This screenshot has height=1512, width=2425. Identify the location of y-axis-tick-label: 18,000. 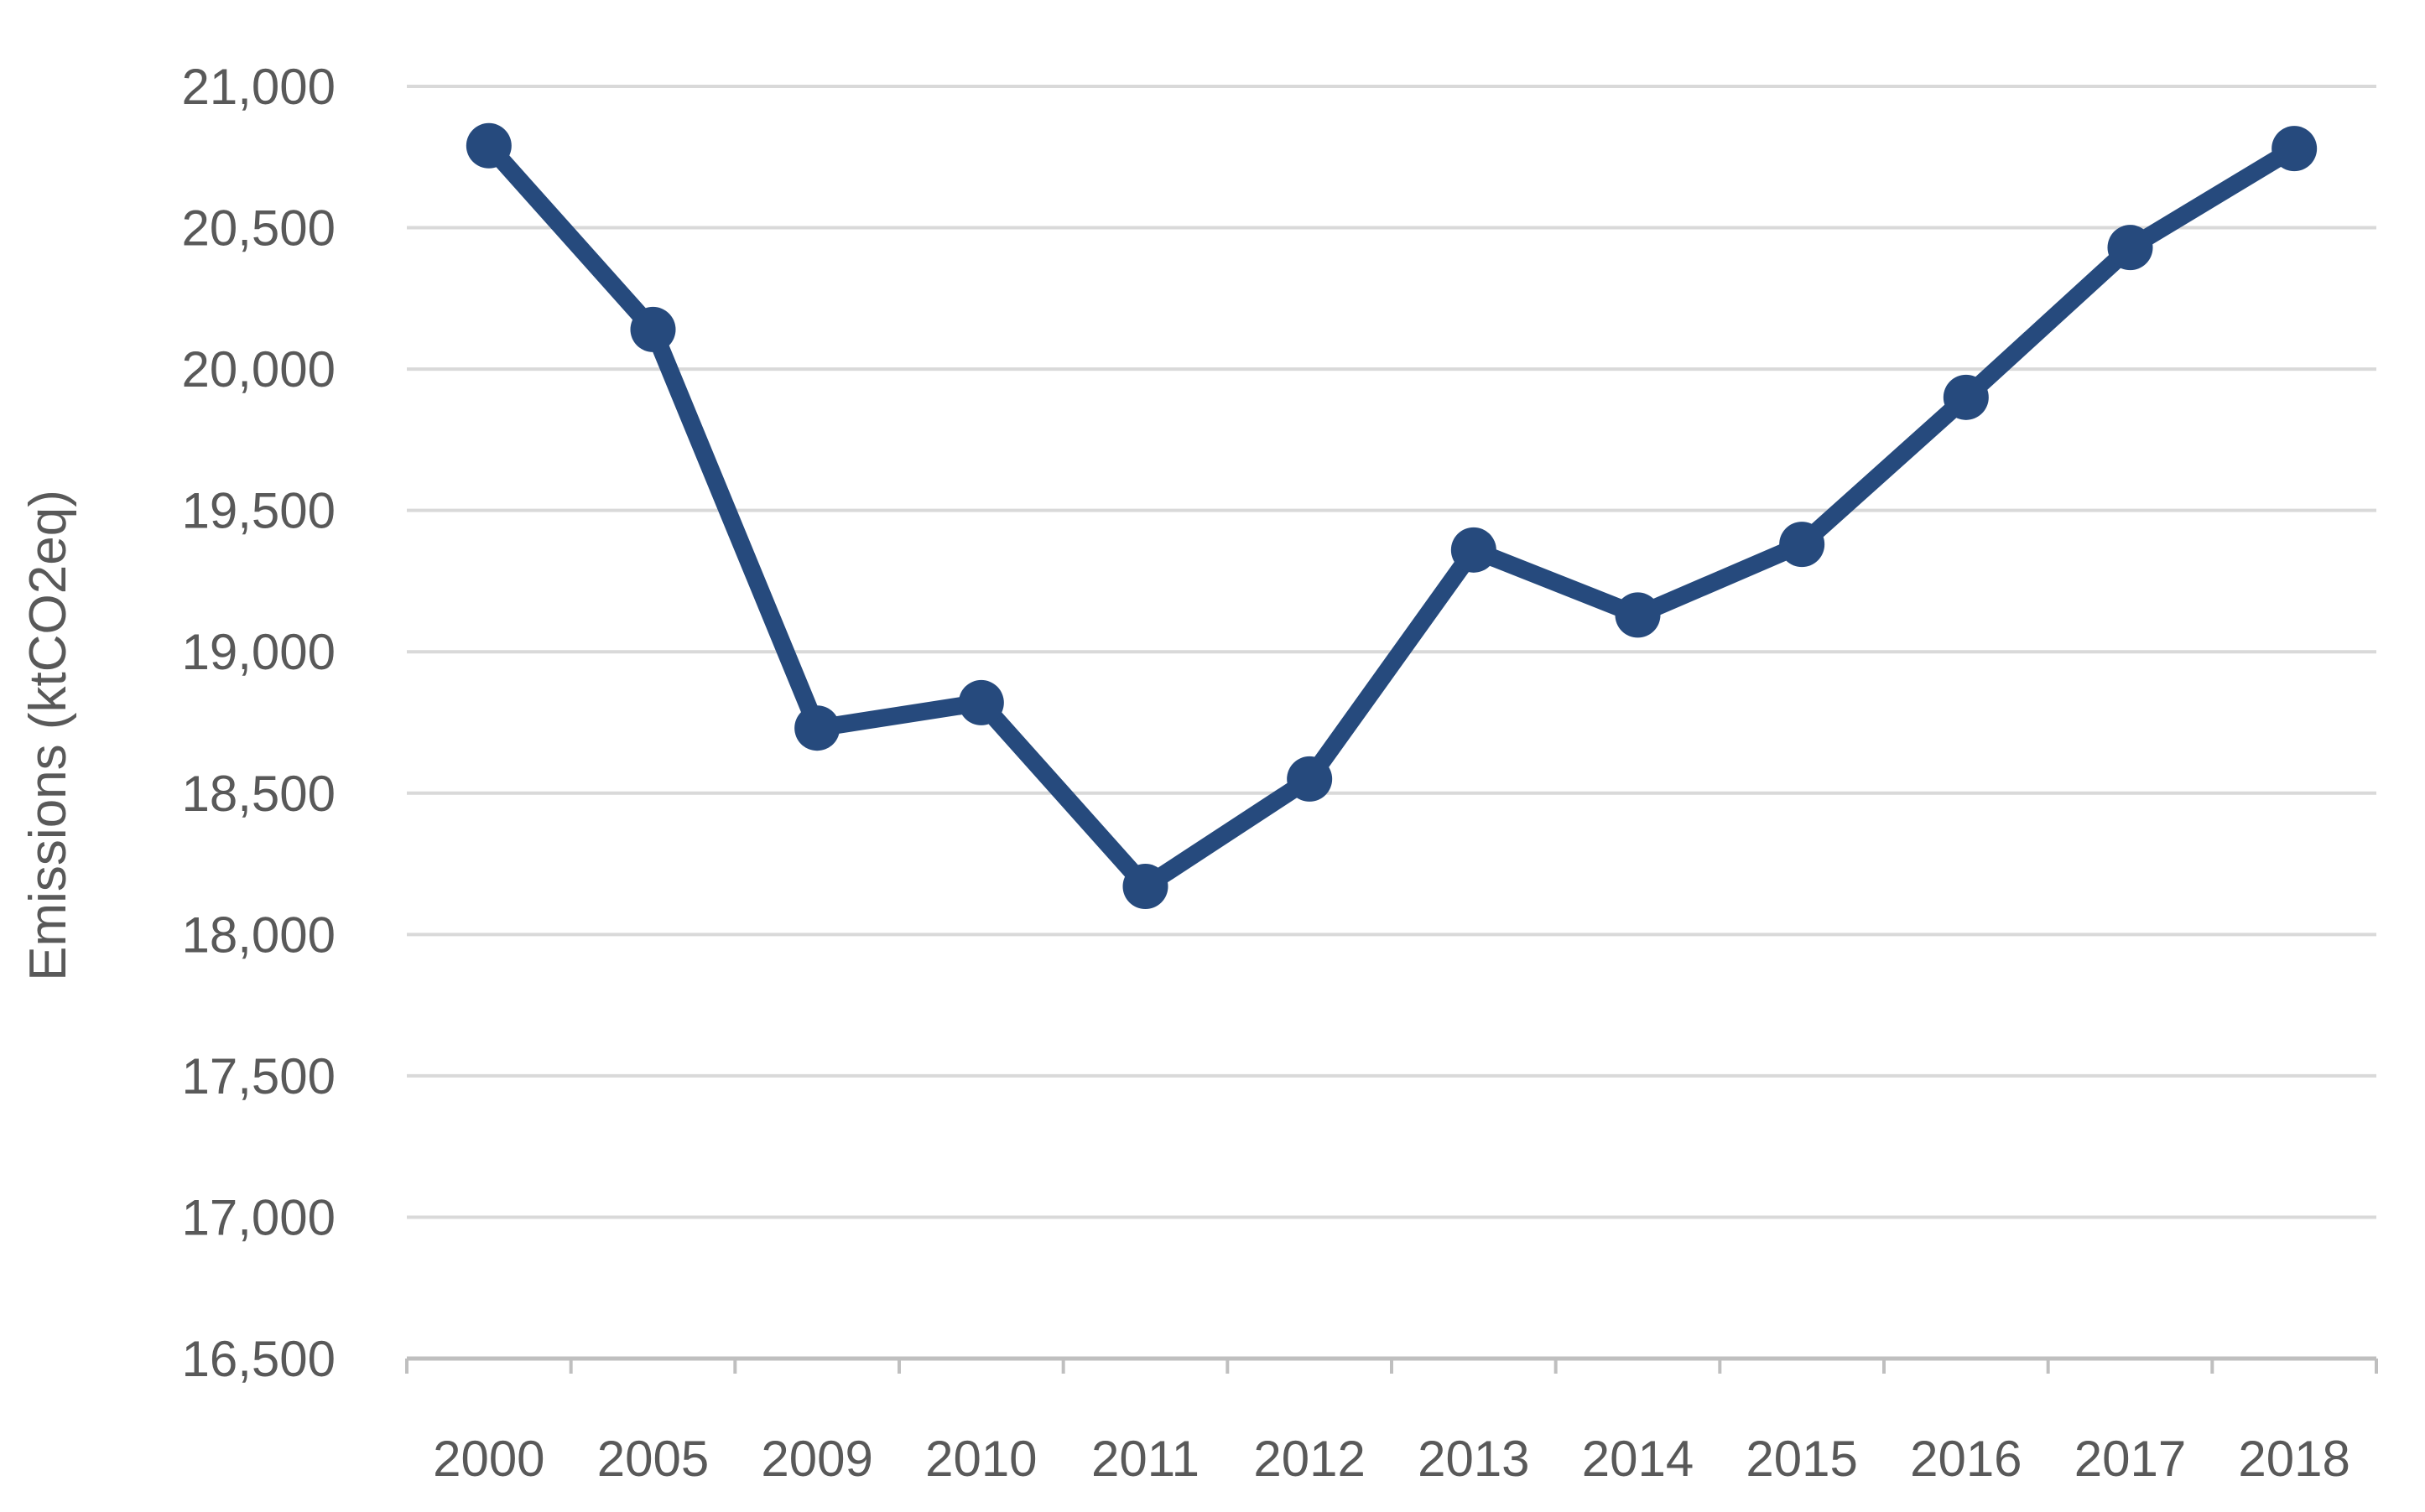
(259, 935).